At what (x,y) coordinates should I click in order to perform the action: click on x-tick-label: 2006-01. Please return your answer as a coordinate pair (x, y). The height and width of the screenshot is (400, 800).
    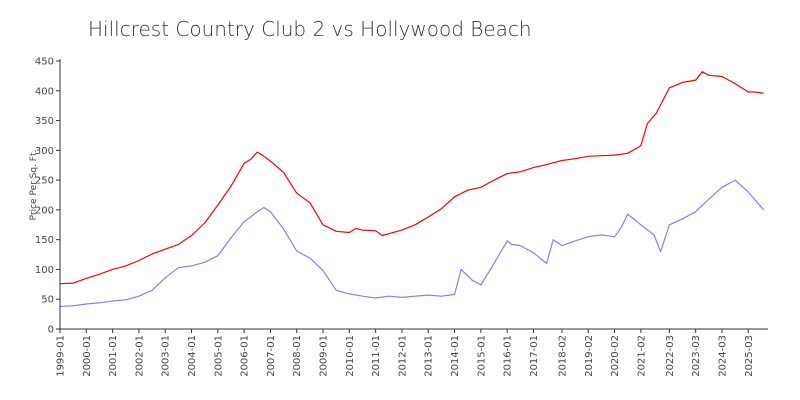
    Looking at the image, I should click on (245, 356).